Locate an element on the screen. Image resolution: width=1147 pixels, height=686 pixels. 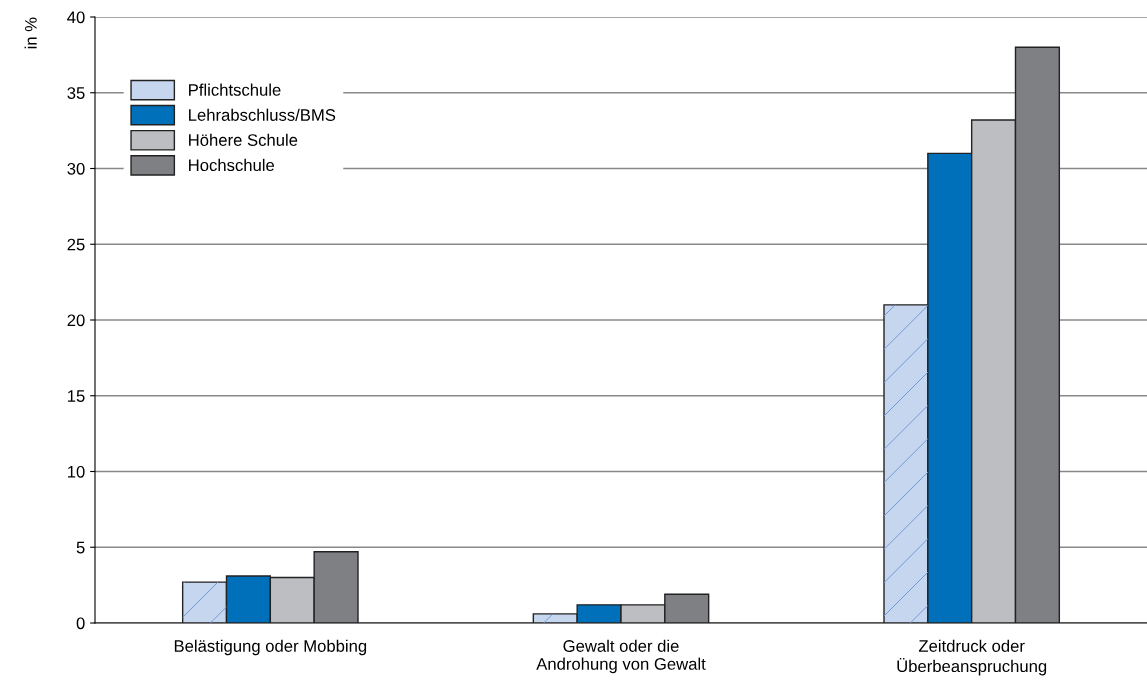
y-tick-label: 20 is located at coordinates (76, 320).